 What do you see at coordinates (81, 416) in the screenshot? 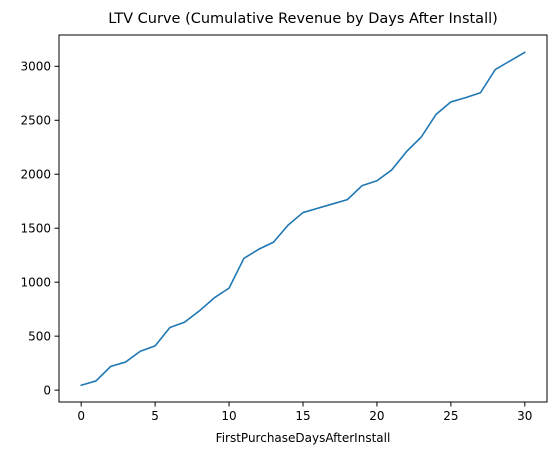
I see `x-tick-label: 0` at bounding box center [81, 416].